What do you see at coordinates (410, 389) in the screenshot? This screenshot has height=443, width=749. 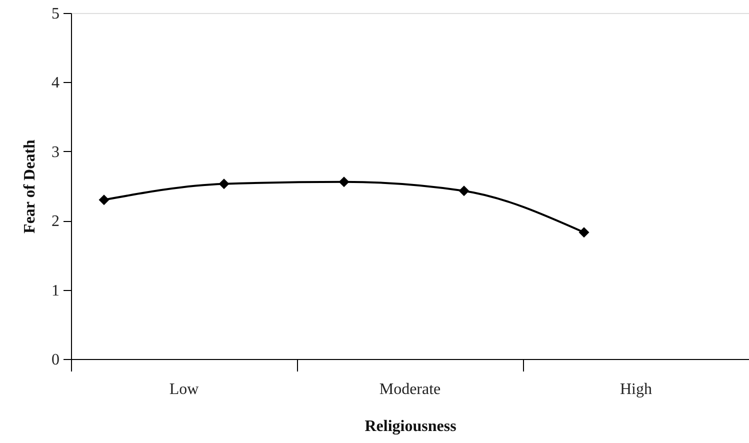 I see `text: Moderate` at bounding box center [410, 389].